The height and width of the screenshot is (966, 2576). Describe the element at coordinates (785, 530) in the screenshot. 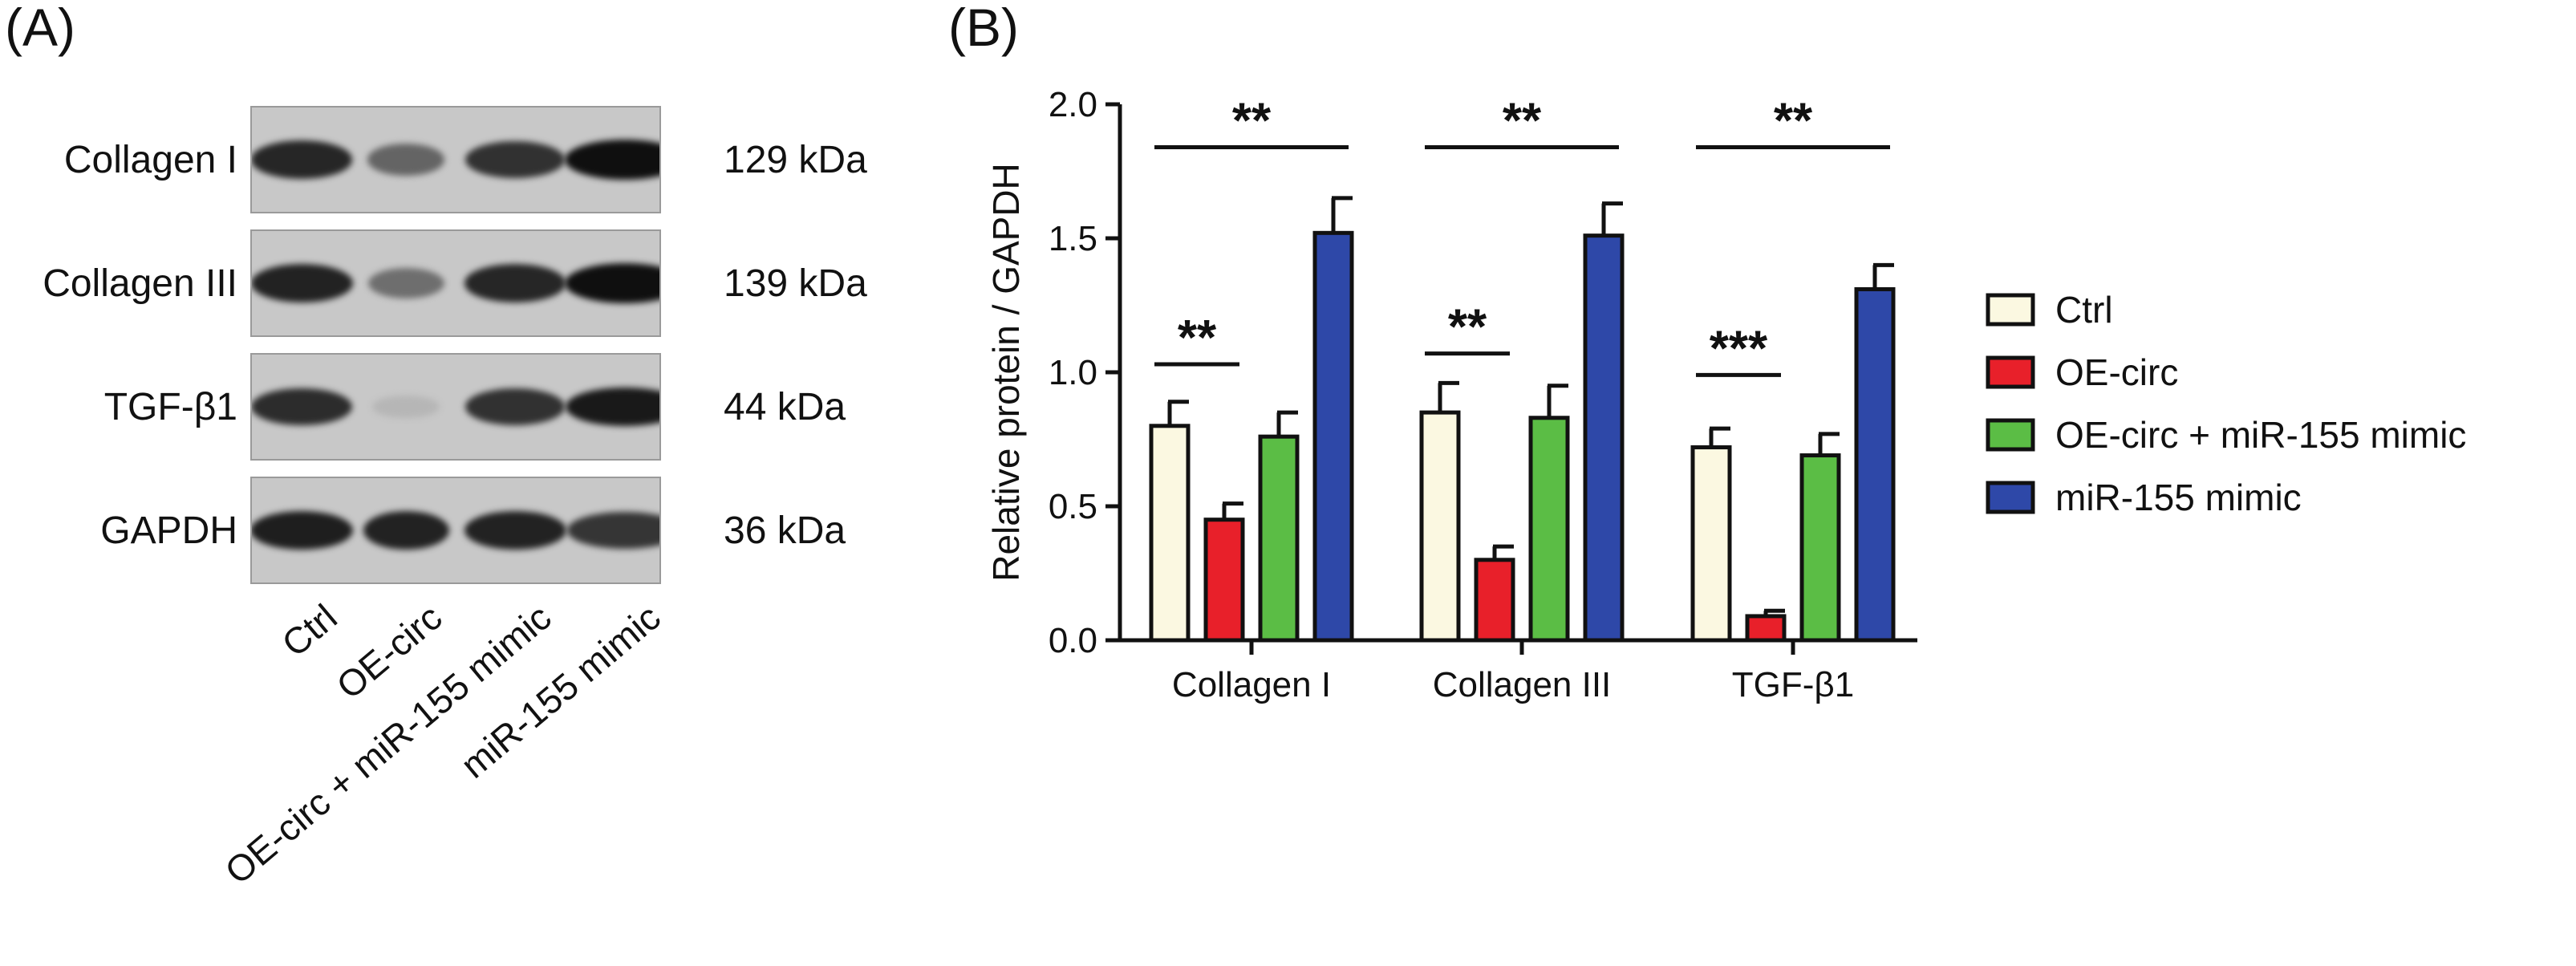

I see `blot-kda-label: 36 kDa` at that location.